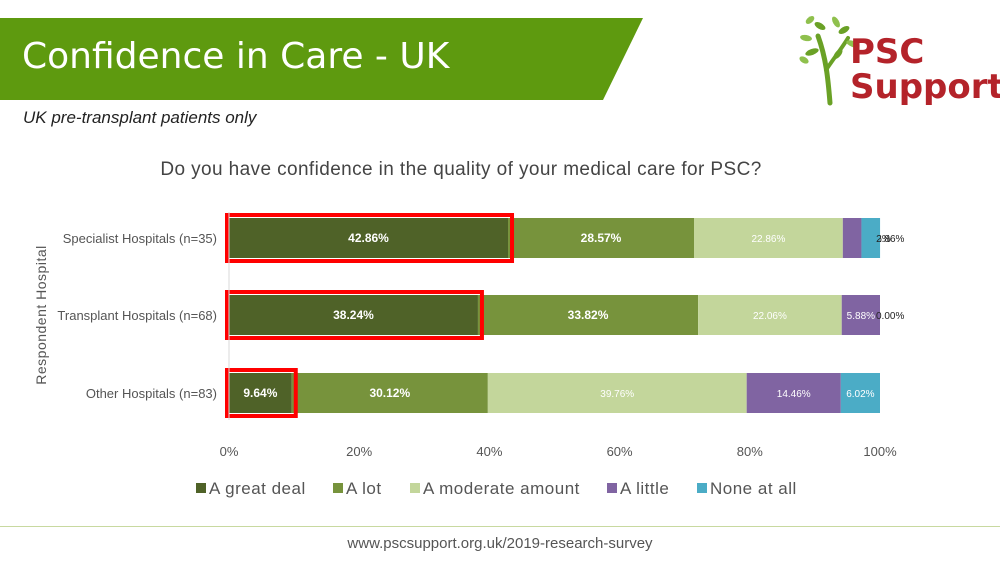 This screenshot has height=563, width=1000. I want to click on legend-label: A lot, so click(364, 488).